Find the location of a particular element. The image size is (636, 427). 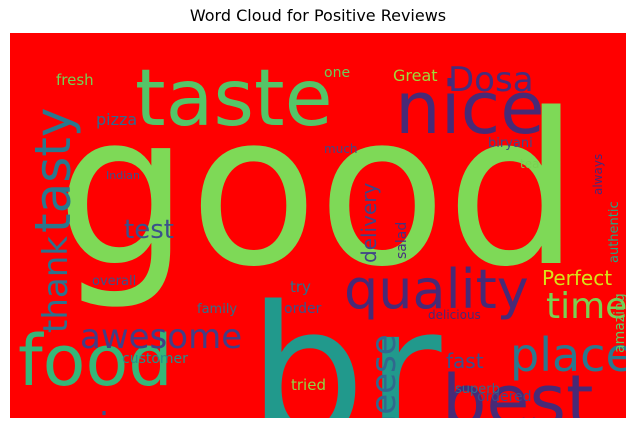

word-food: food is located at coordinates (95, 361).